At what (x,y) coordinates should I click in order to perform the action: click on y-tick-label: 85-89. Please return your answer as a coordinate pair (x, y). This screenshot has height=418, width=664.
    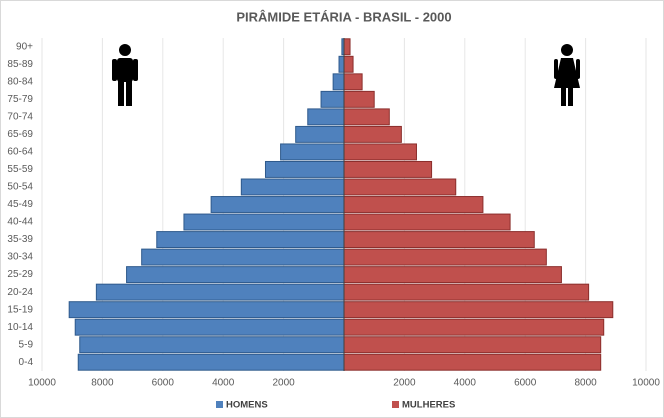
    Looking at the image, I should click on (20, 64).